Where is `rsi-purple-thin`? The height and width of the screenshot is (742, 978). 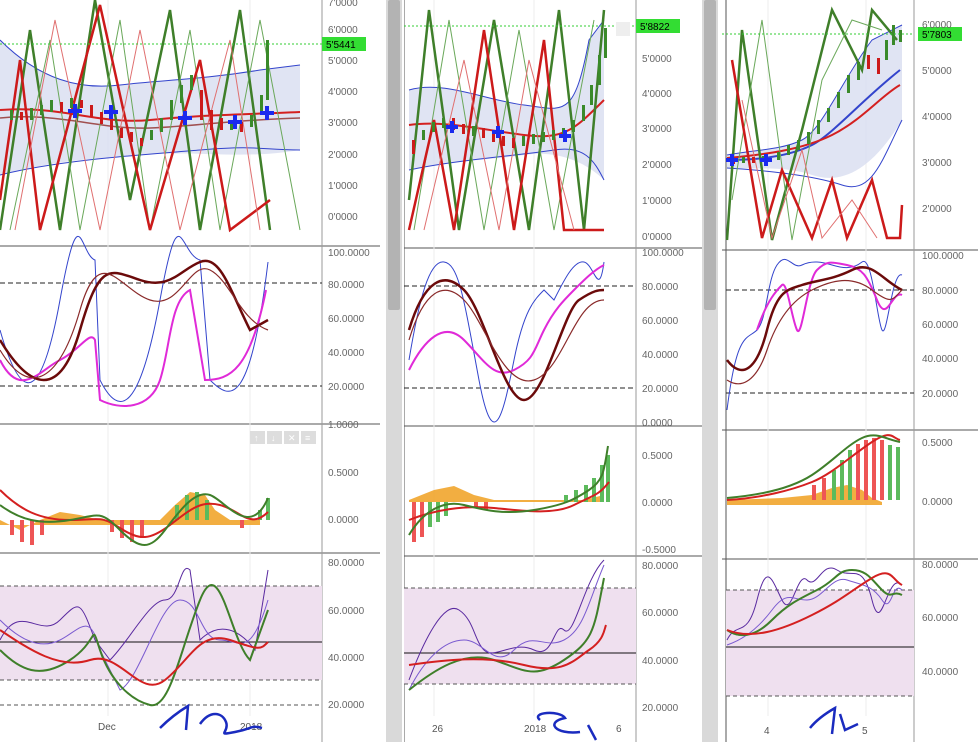 rsi-purple-thin is located at coordinates (134, 645).